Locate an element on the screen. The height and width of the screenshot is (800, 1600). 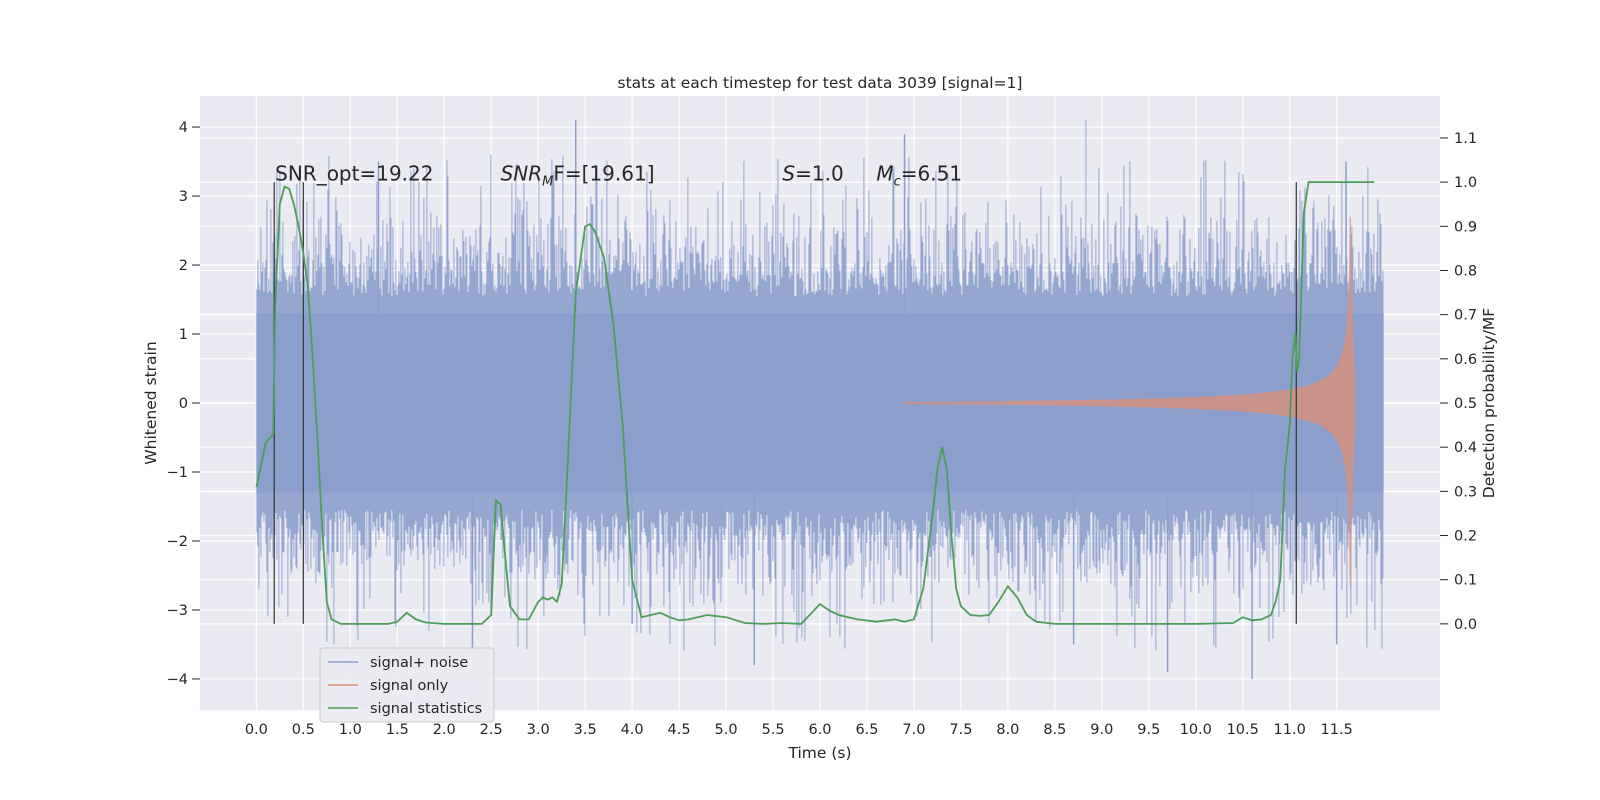
x-tick-label: 8.0 is located at coordinates (1007, 730).